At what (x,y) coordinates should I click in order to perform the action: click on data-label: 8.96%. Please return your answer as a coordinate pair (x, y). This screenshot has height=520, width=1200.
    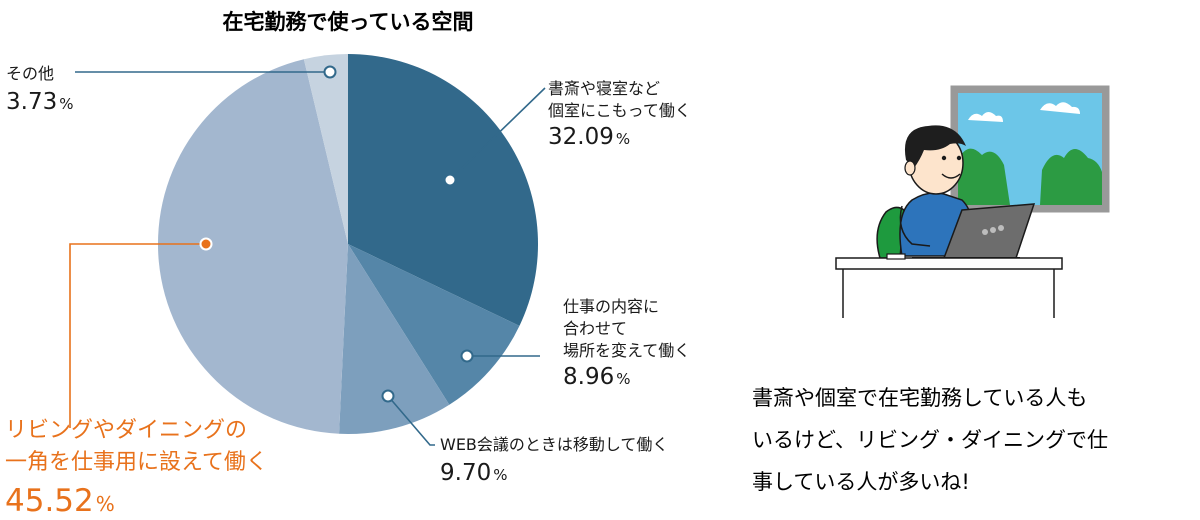
    Looking at the image, I should click on (596, 377).